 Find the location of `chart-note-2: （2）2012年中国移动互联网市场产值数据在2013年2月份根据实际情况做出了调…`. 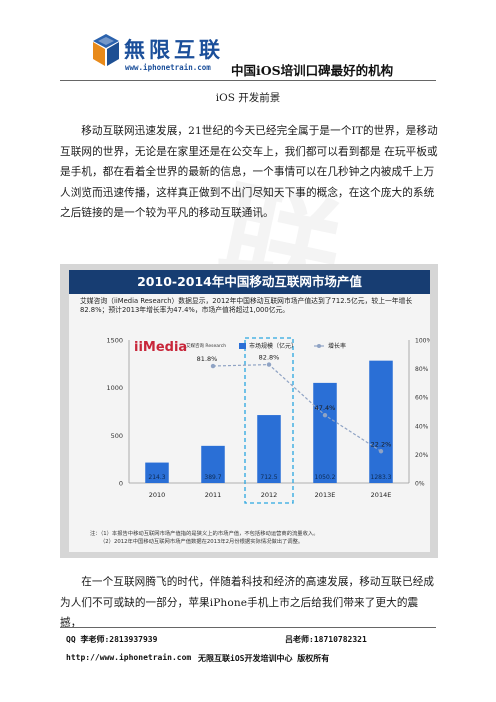

chart-note-2: （2）2012年中国移动互联网市场产值数据在2013年2月份根据实际情况做出了调… is located at coordinates (202, 542).